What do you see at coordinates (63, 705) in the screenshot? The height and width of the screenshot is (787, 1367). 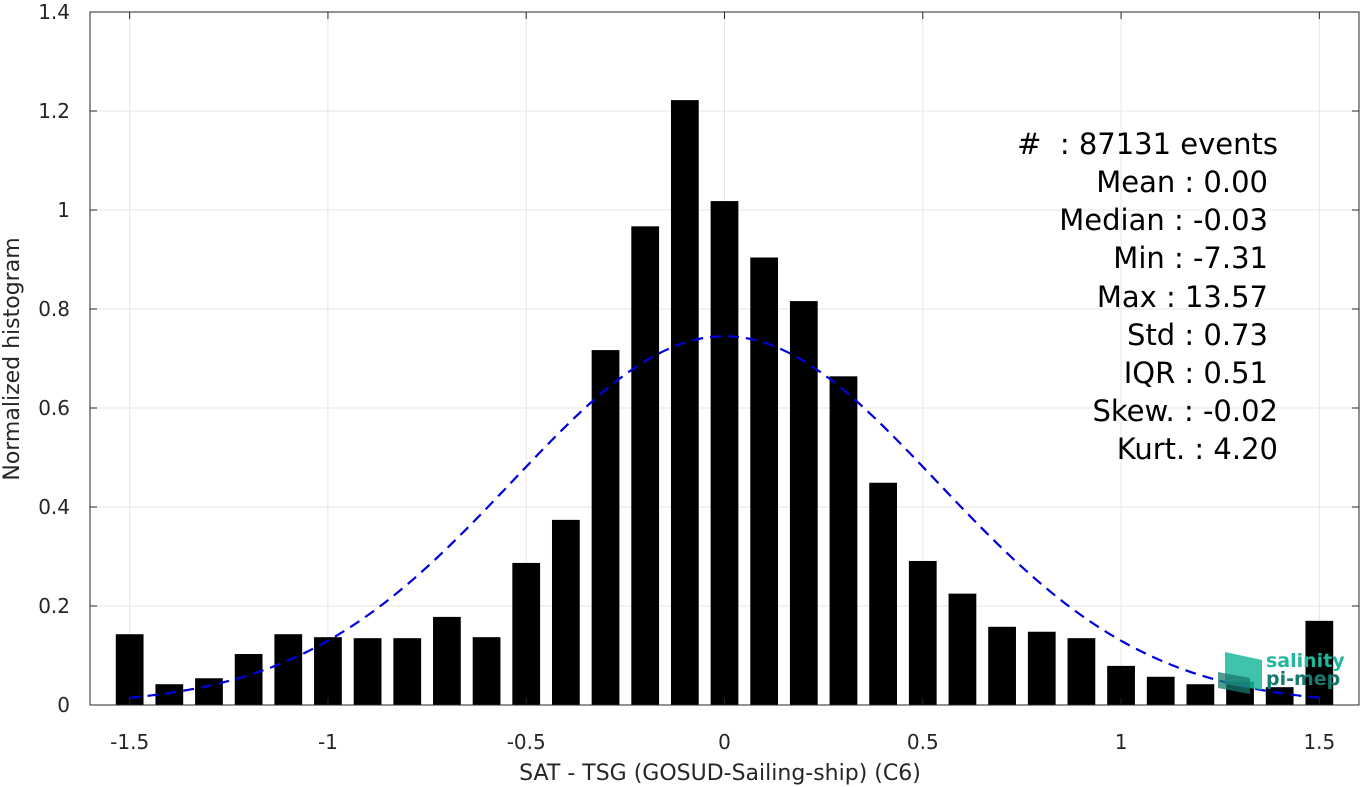 I see `y-tick-label: 0` at bounding box center [63, 705].